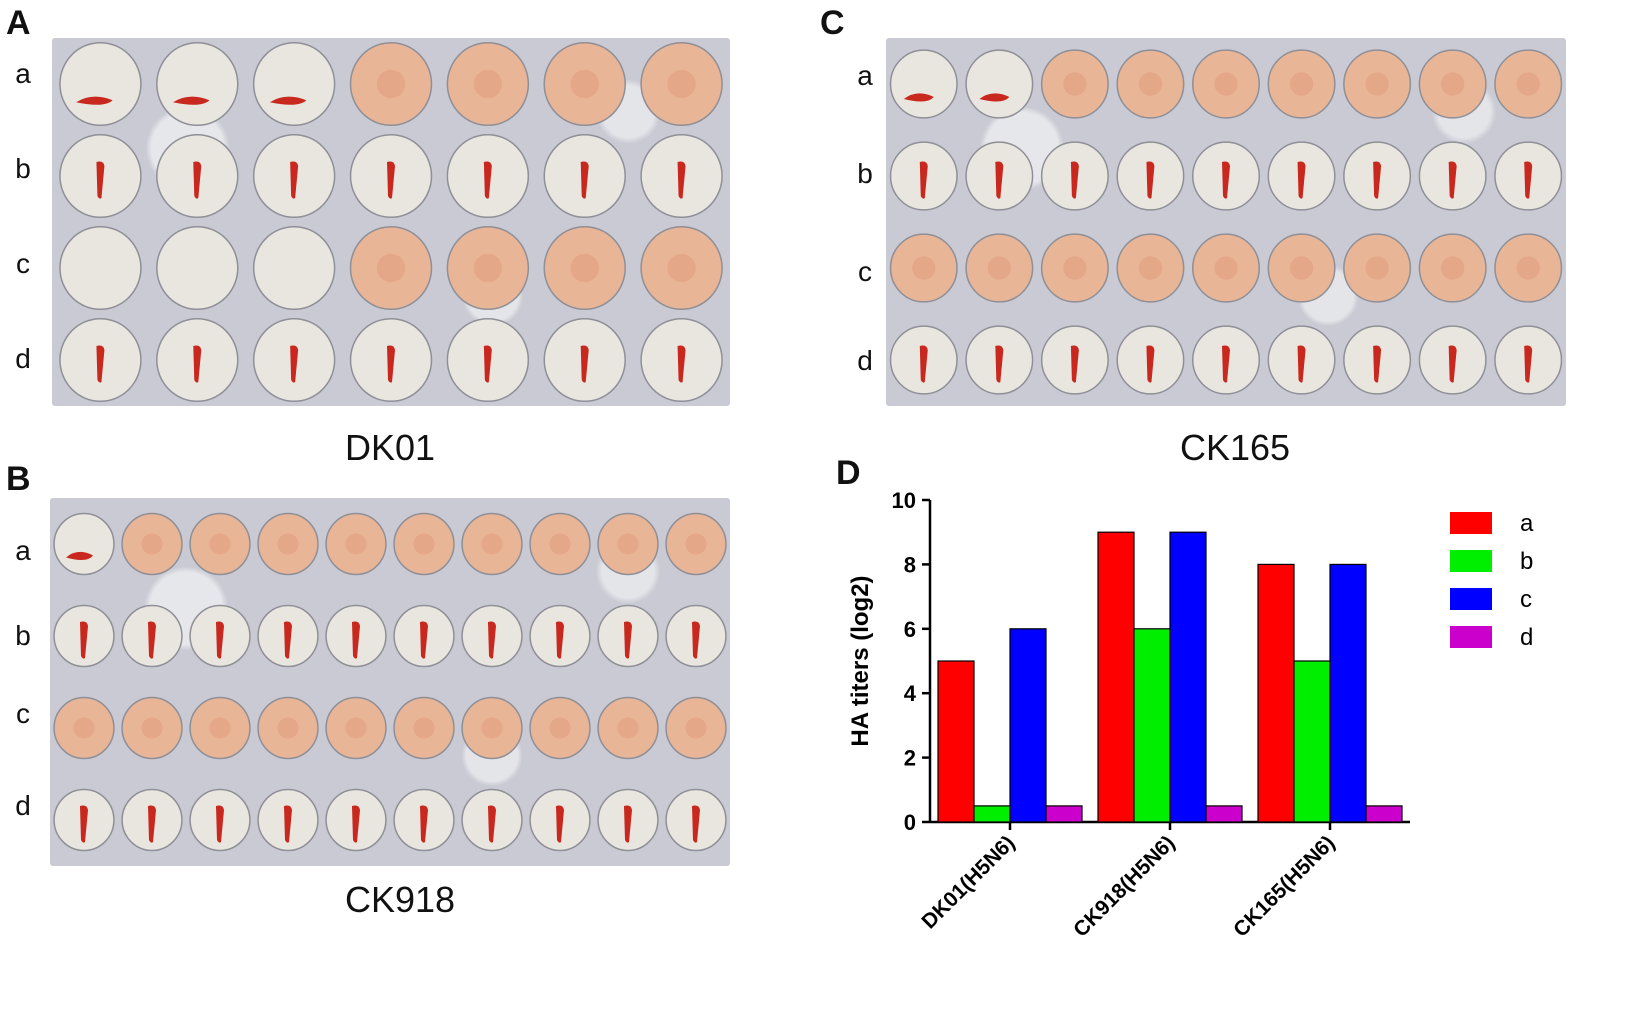 This screenshot has width=1650, height=1010. I want to click on y-tick-label: 10, so click(904, 500).